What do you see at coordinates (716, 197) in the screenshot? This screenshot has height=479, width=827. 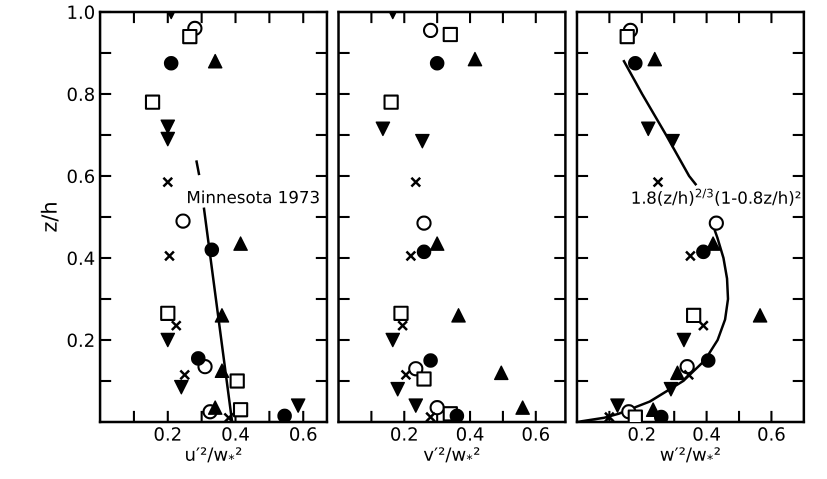 I see `annotation: 1.8(z/h)$^{2/3}$(1-0.8z/h)²` at bounding box center [716, 197].